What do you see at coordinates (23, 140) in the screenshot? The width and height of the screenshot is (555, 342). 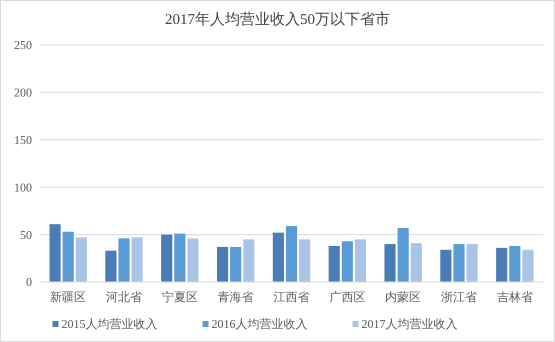 I see `y-tick-label: 150` at bounding box center [23, 140].